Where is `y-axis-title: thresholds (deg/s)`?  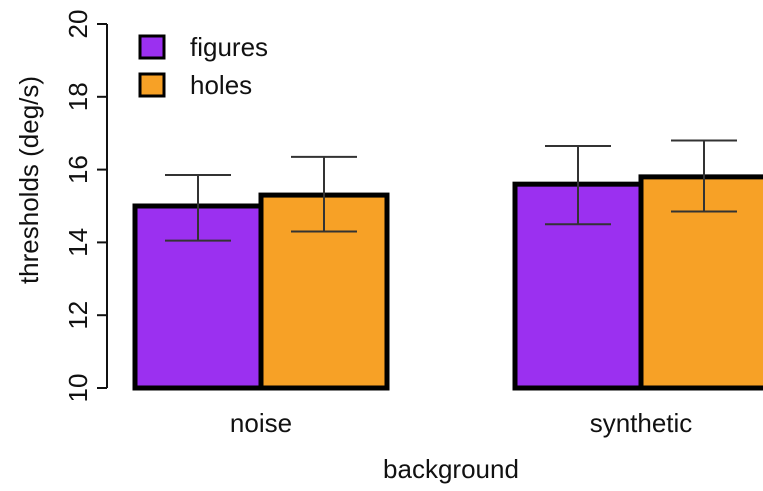
y-axis-title: thresholds (deg/s) is located at coordinates (29, 180).